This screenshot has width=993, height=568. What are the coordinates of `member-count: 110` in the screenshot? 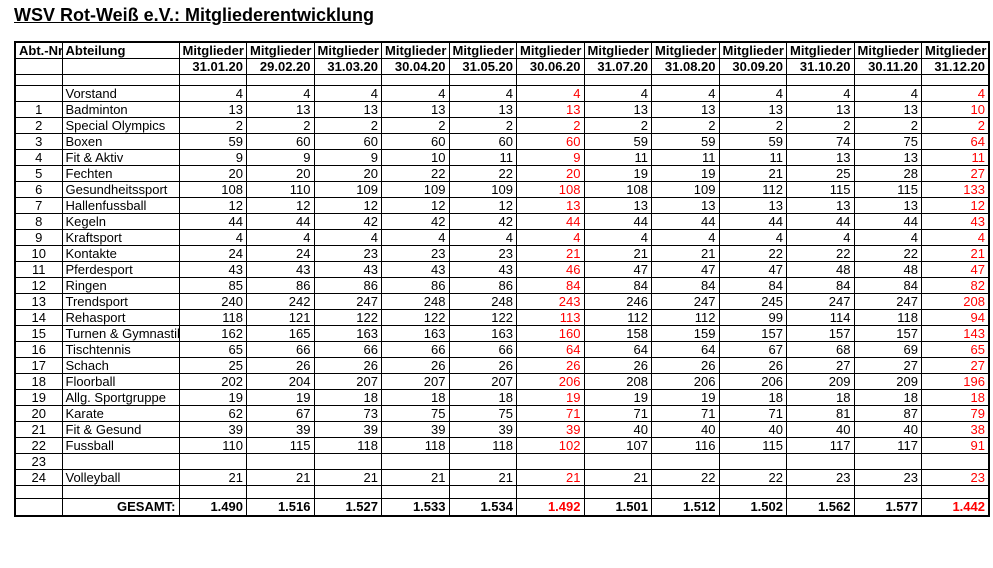 It's located at (280, 189).